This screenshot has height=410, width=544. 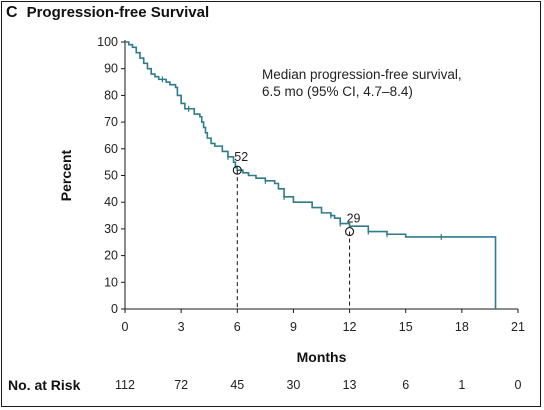 What do you see at coordinates (111, 95) in the screenshot?
I see `y-tick-label: 80` at bounding box center [111, 95].